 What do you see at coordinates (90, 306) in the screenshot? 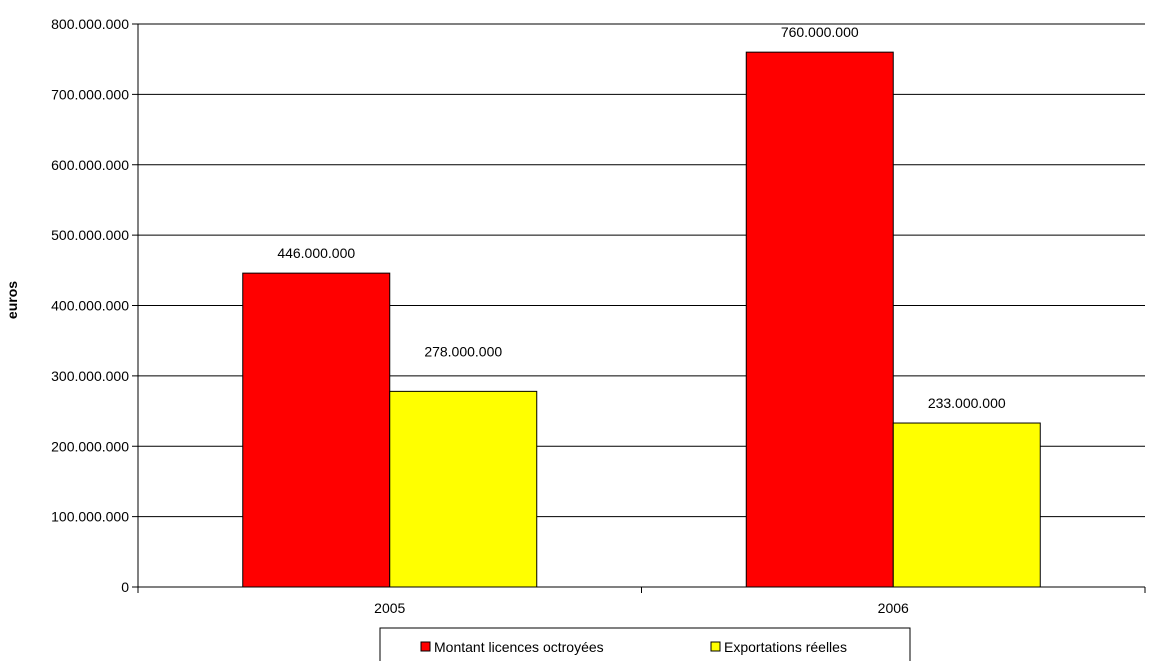
I see `y-tick-label: 400.000.000` at bounding box center [90, 306].